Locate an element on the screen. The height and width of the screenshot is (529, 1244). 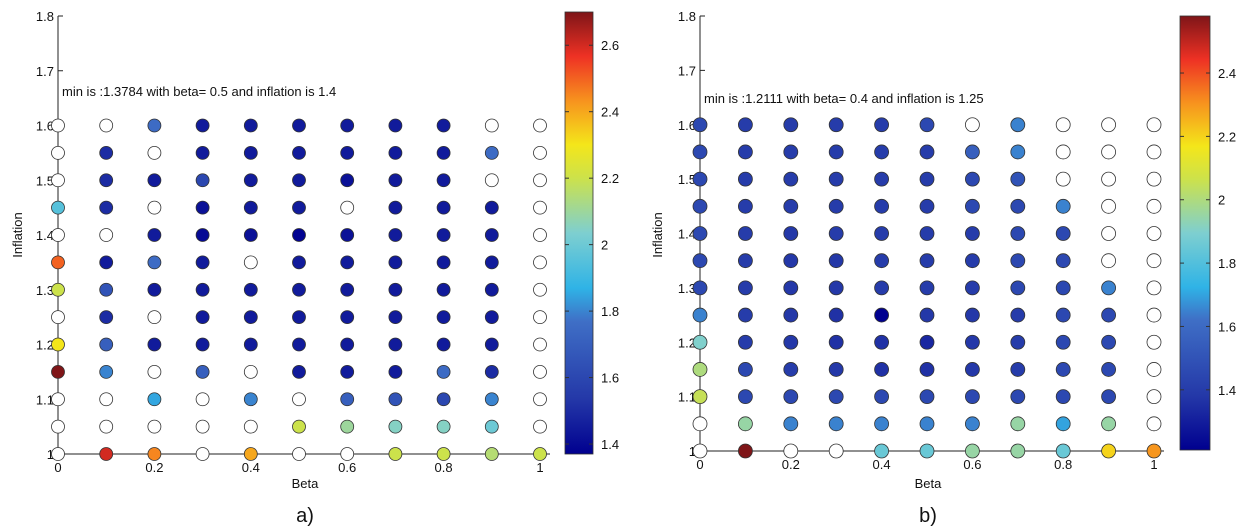
y-tick-label: 1.1 is located at coordinates (687, 397).